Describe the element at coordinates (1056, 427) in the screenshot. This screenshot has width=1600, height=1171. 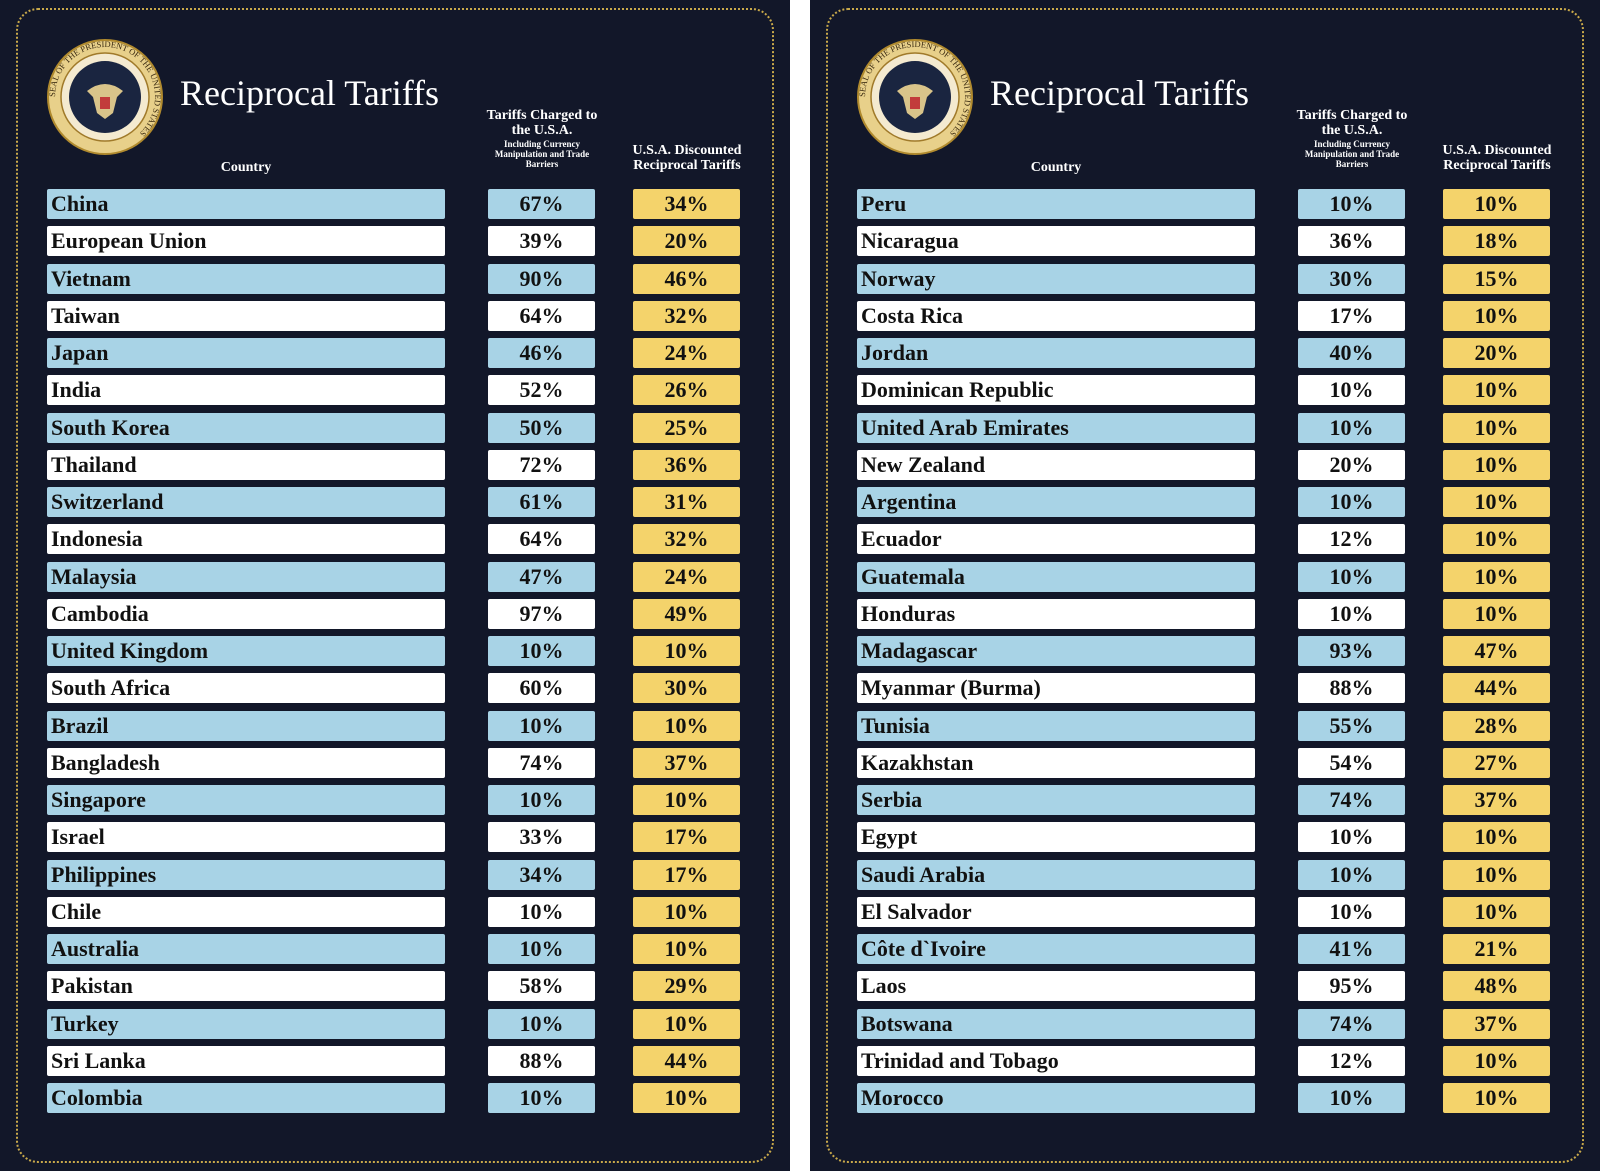
I see `country-cell: United Arab Emirates` at that location.